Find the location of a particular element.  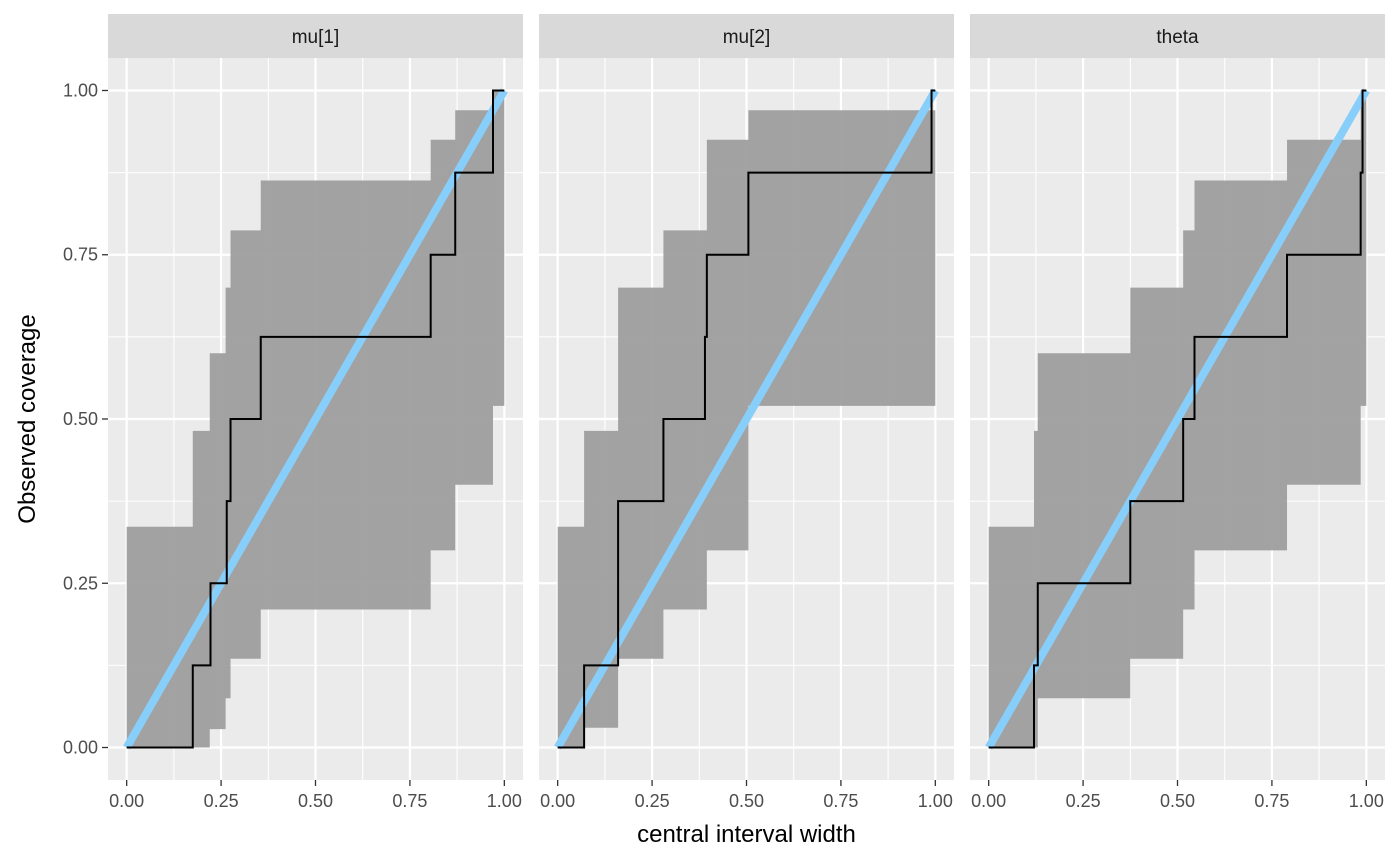

y-tick-label: 0.00 is located at coordinates (80, 748).